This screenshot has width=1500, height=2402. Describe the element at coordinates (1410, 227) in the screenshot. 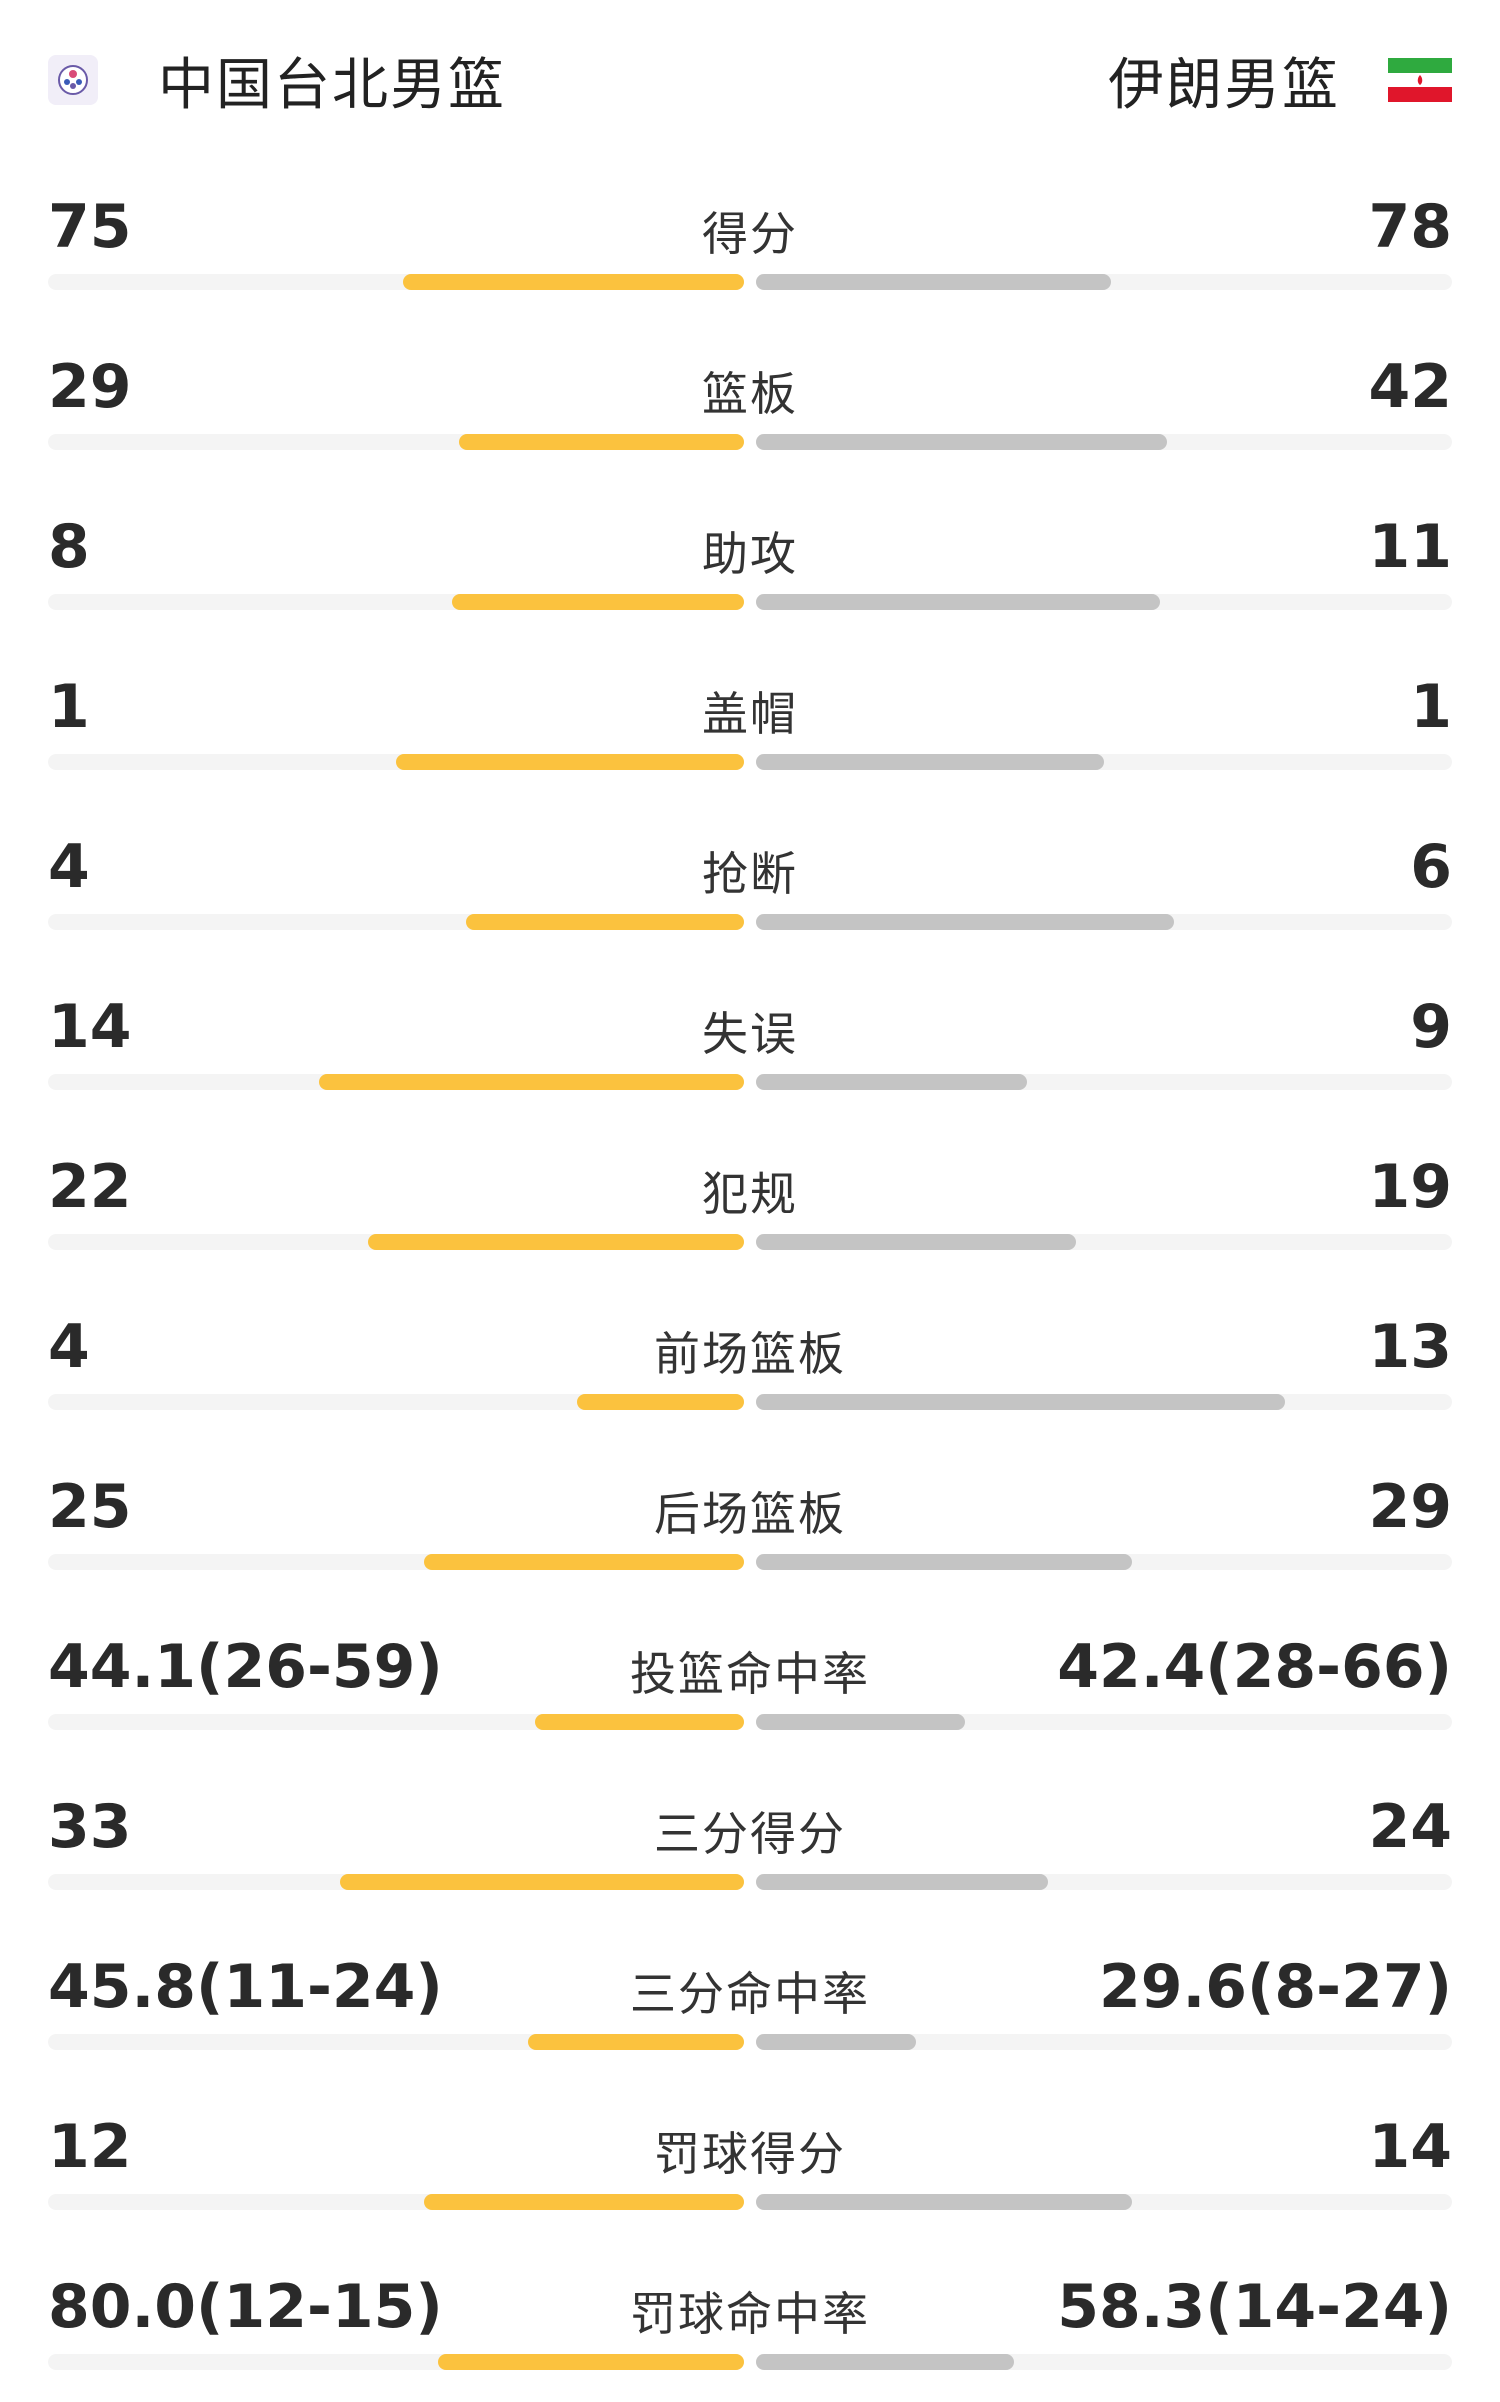

I see `away-stat-value: 78` at that location.